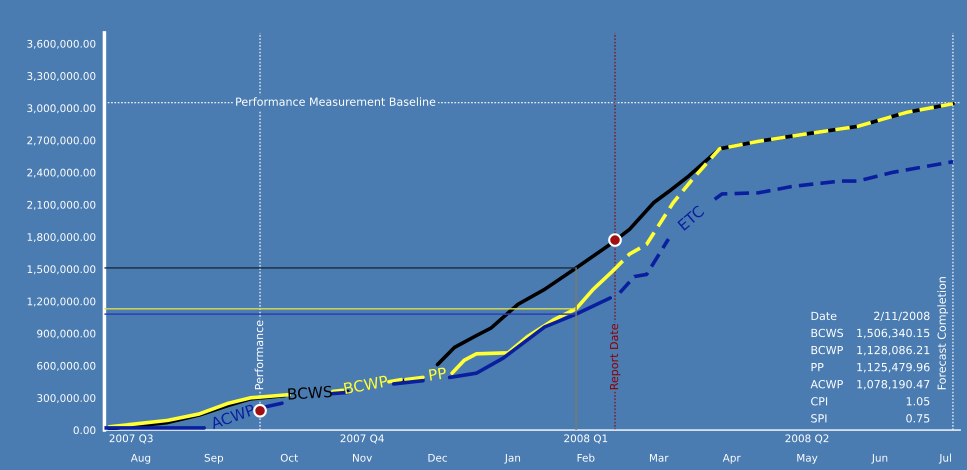 This screenshot has width=967, height=470. I want to click on annotation: 1,125,479.96, so click(893, 367).